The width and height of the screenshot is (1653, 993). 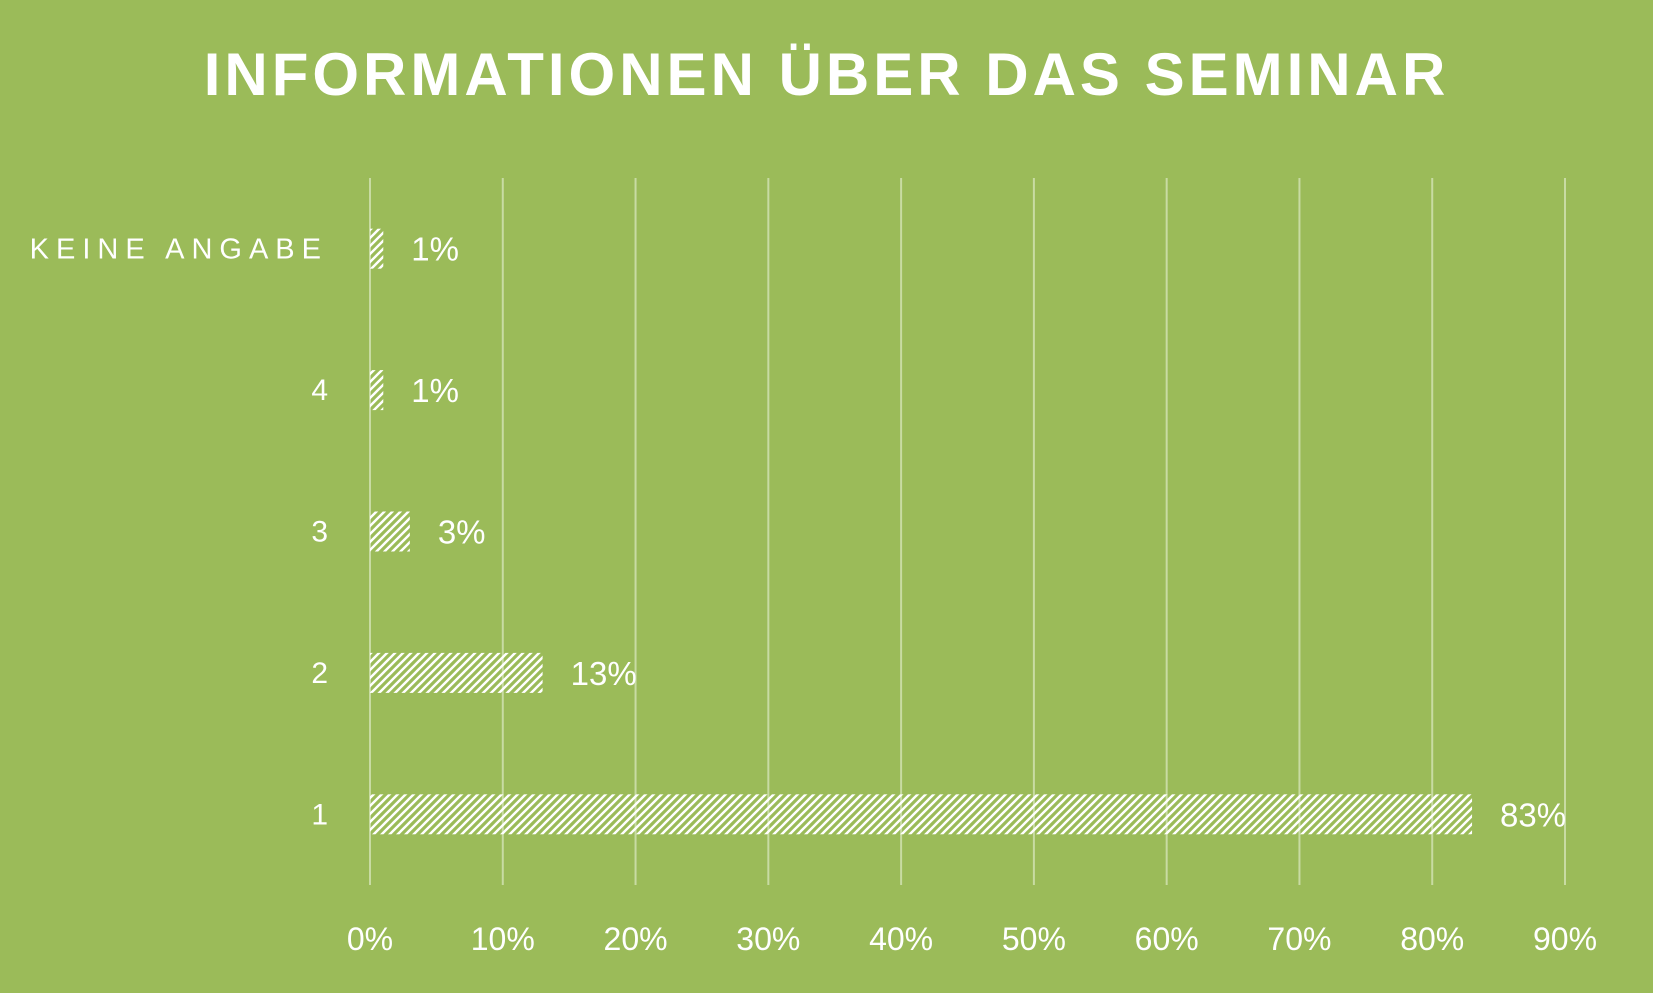 I want to click on x-tick-label: 60%, so click(x=1167, y=939).